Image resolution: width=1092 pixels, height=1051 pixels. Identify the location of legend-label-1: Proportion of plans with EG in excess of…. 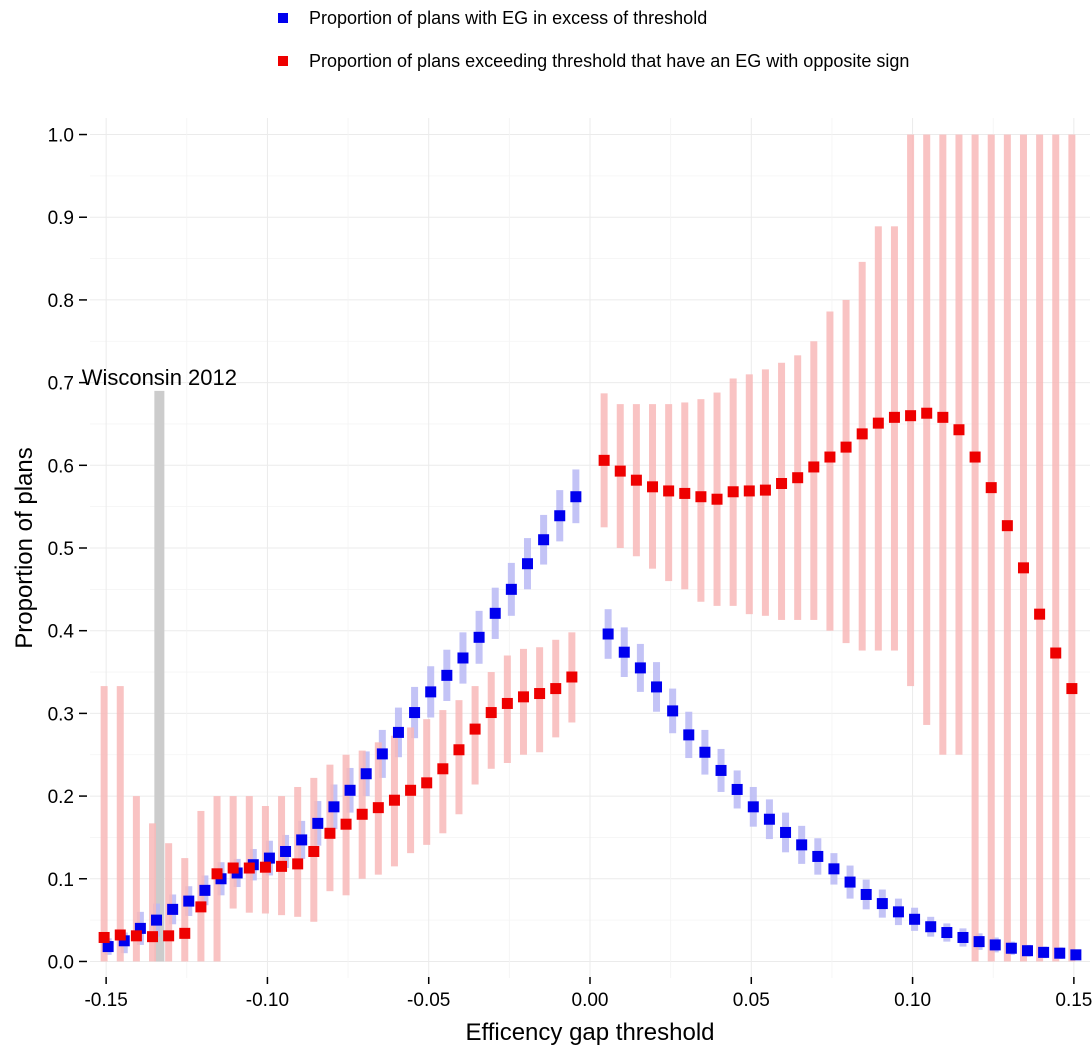
(508, 18).